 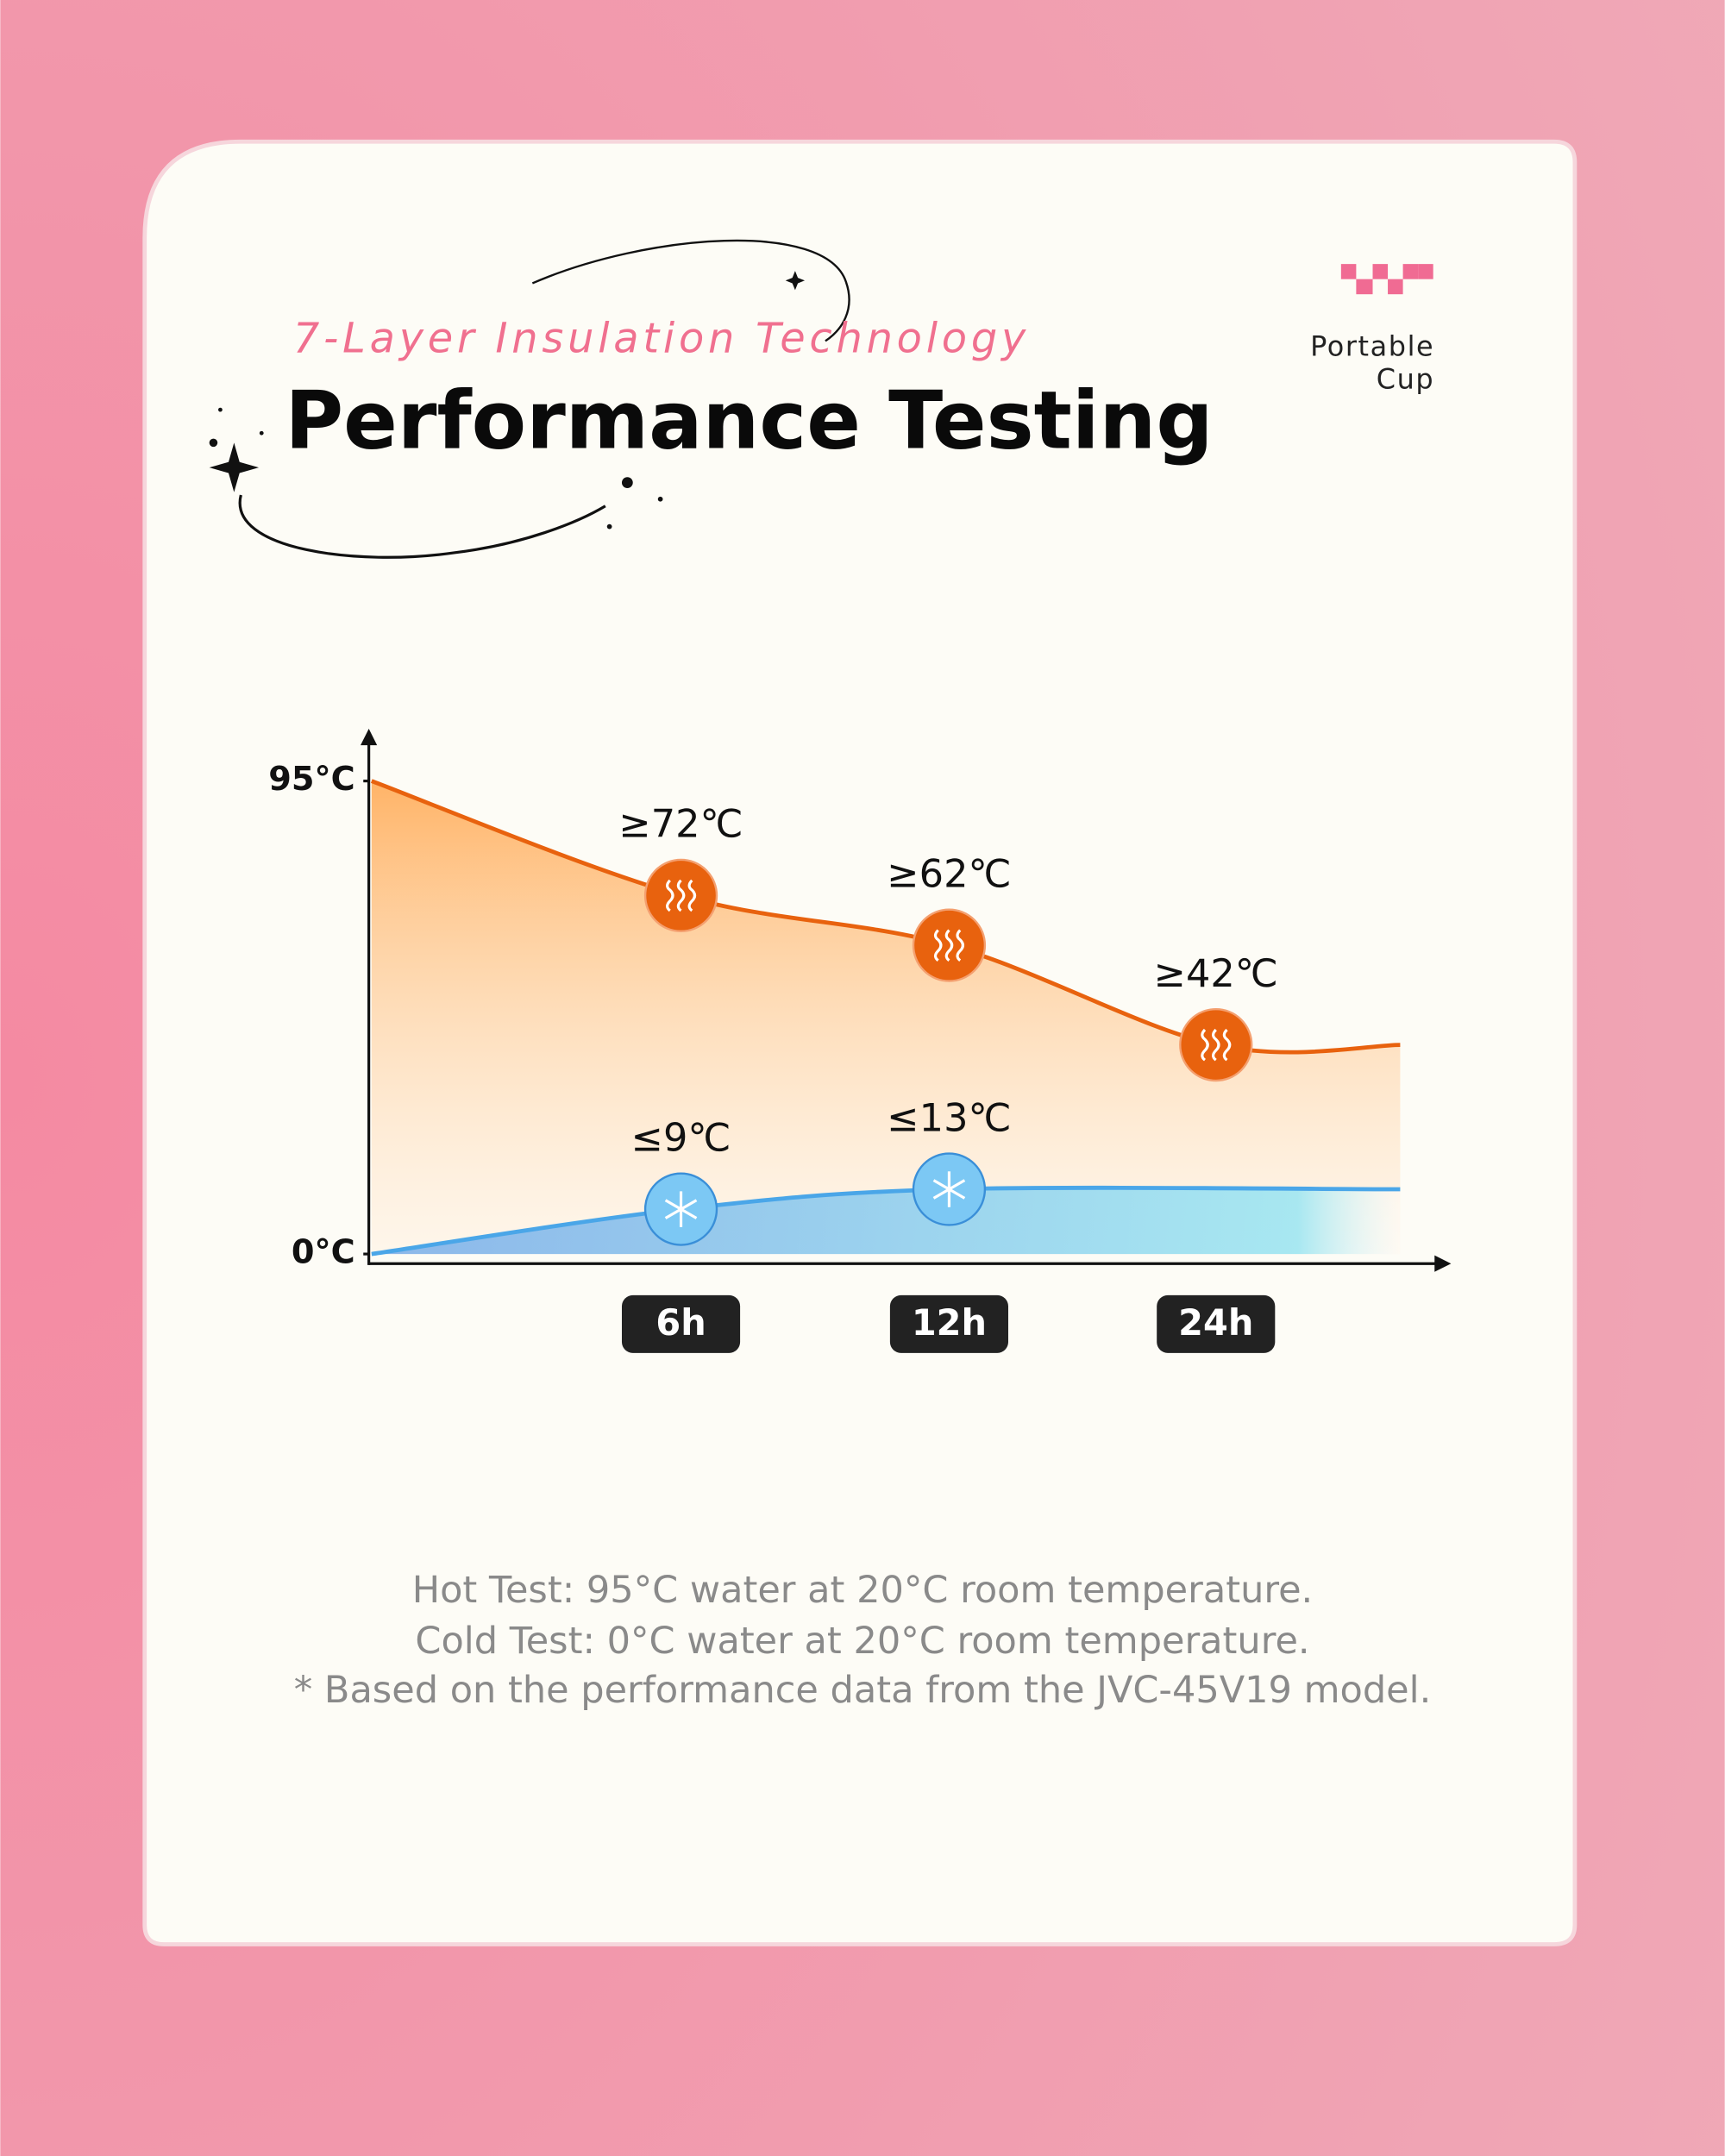 I want to click on value-label: ≤9℃, so click(x=681, y=1137).